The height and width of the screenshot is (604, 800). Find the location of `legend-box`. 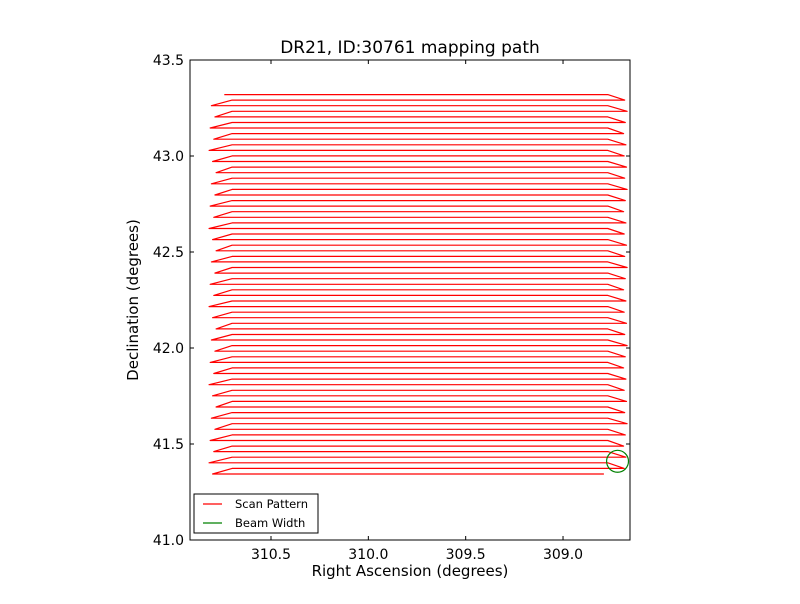

legend-box is located at coordinates (256, 513).